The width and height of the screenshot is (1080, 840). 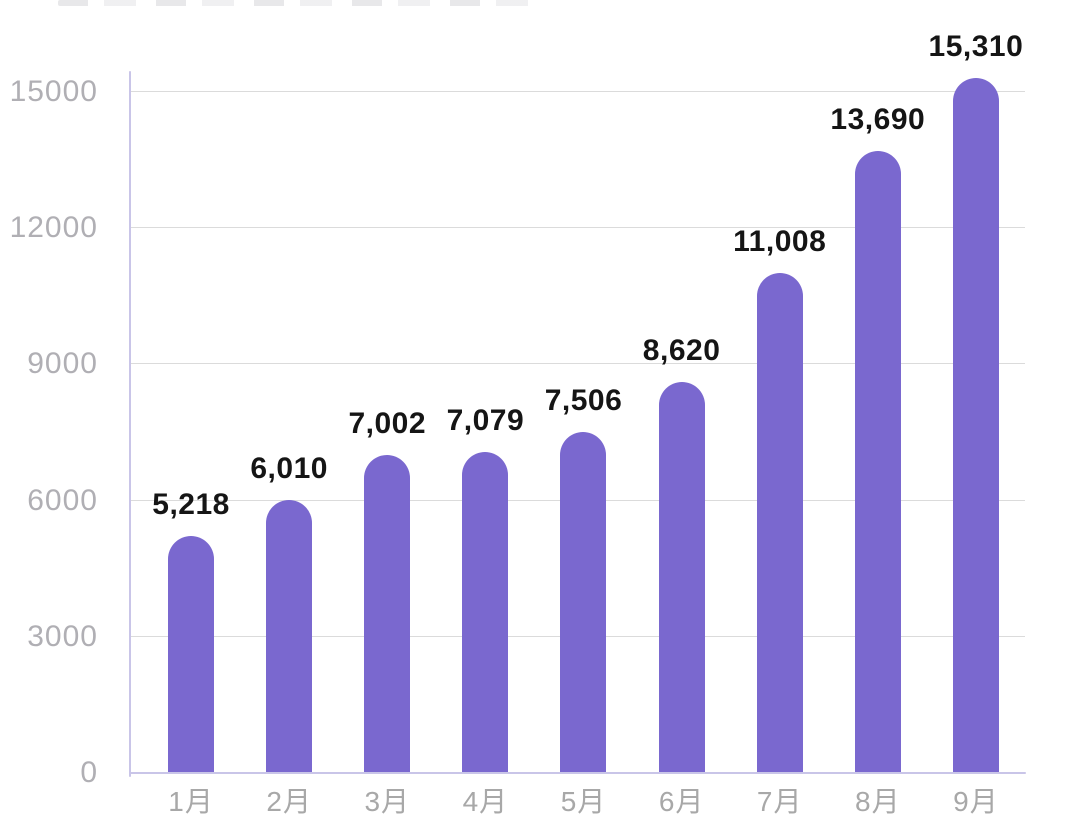 I want to click on y-tick-label: 0, so click(x=89, y=772).